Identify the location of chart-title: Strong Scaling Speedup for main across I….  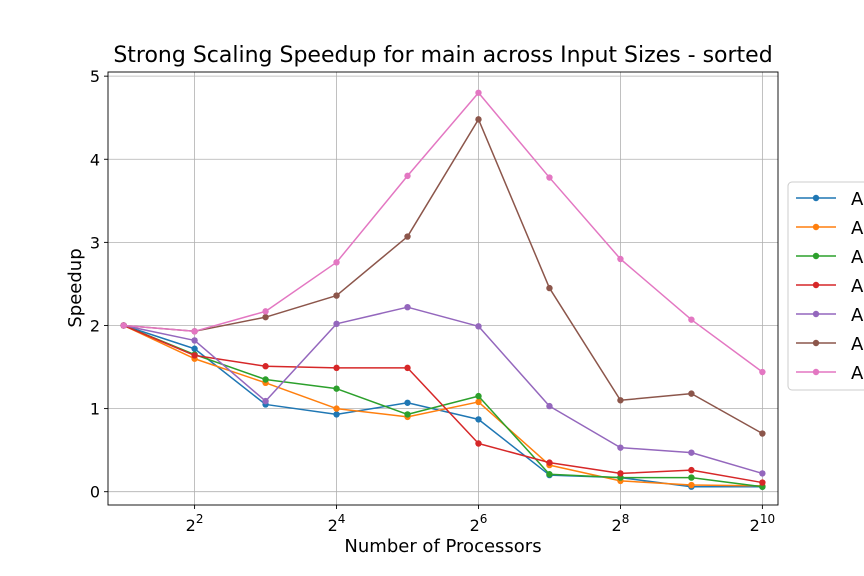
(442, 55).